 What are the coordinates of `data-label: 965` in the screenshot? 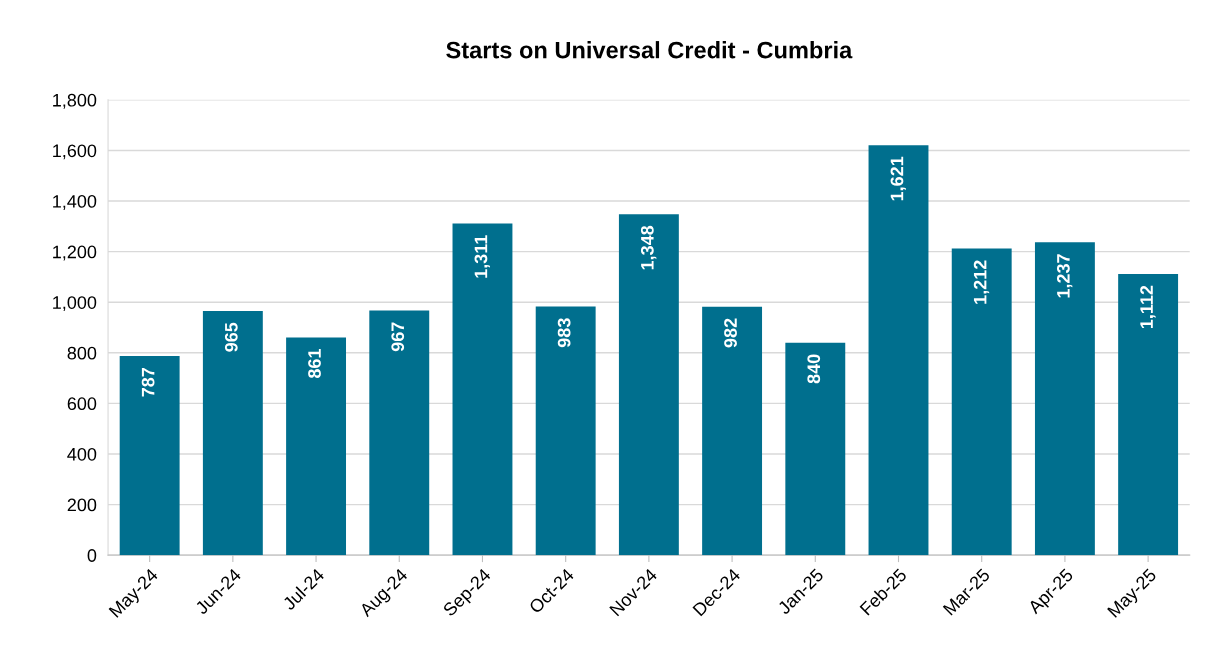 It's located at (231, 337).